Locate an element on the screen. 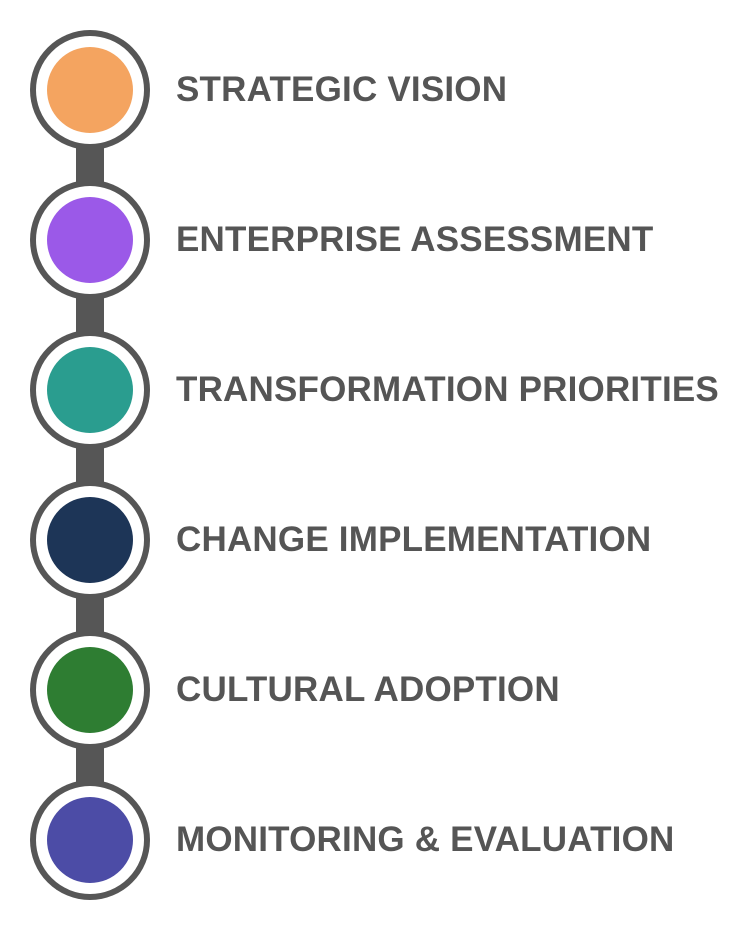 The height and width of the screenshot is (930, 750). step-label: STRATEGIC VISION is located at coordinates (342, 89).